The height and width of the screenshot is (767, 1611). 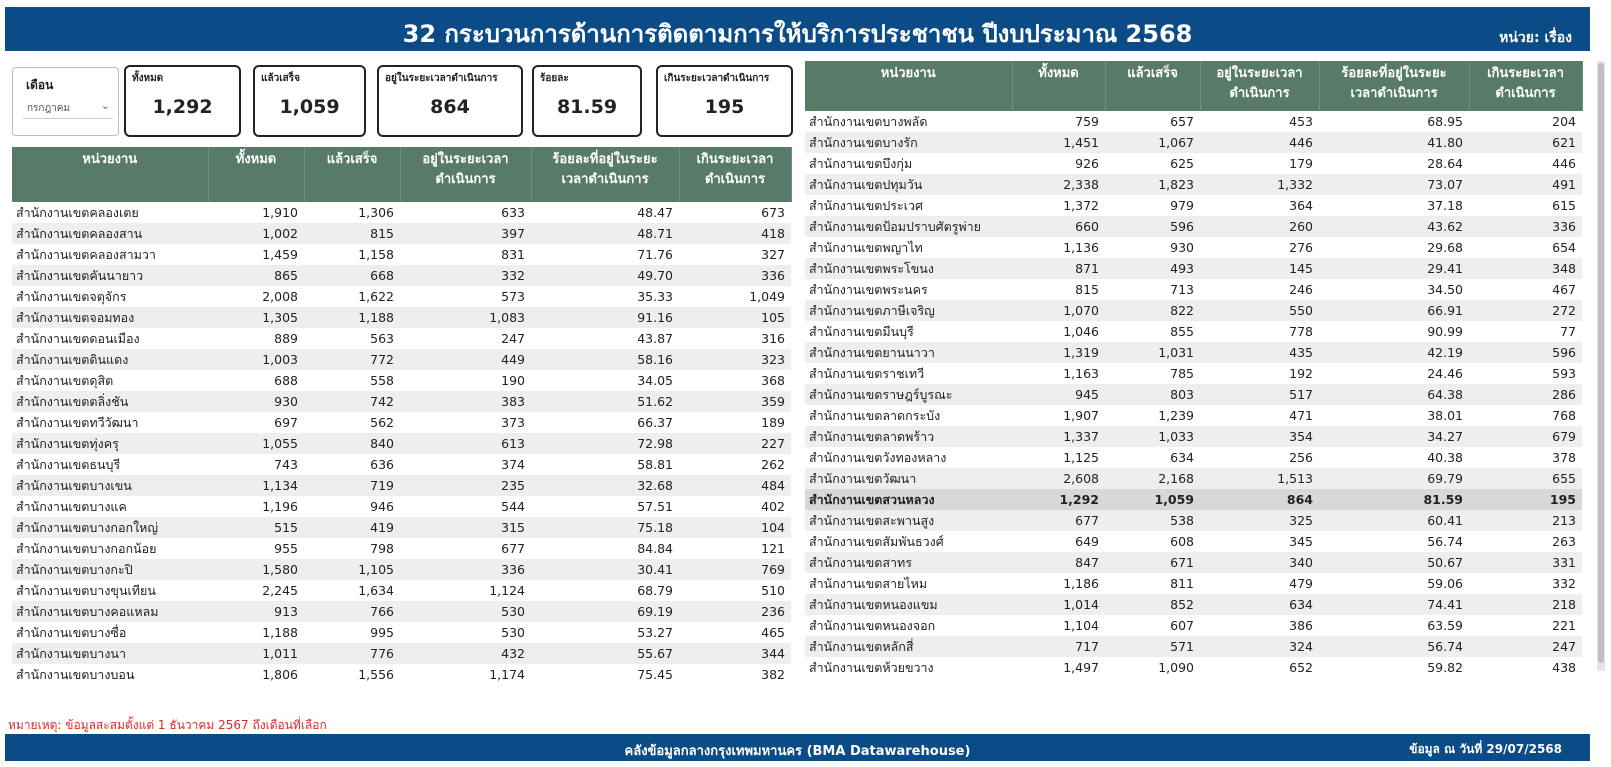 What do you see at coordinates (256, 611) in the screenshot?
I see `cell-value: 913` at bounding box center [256, 611].